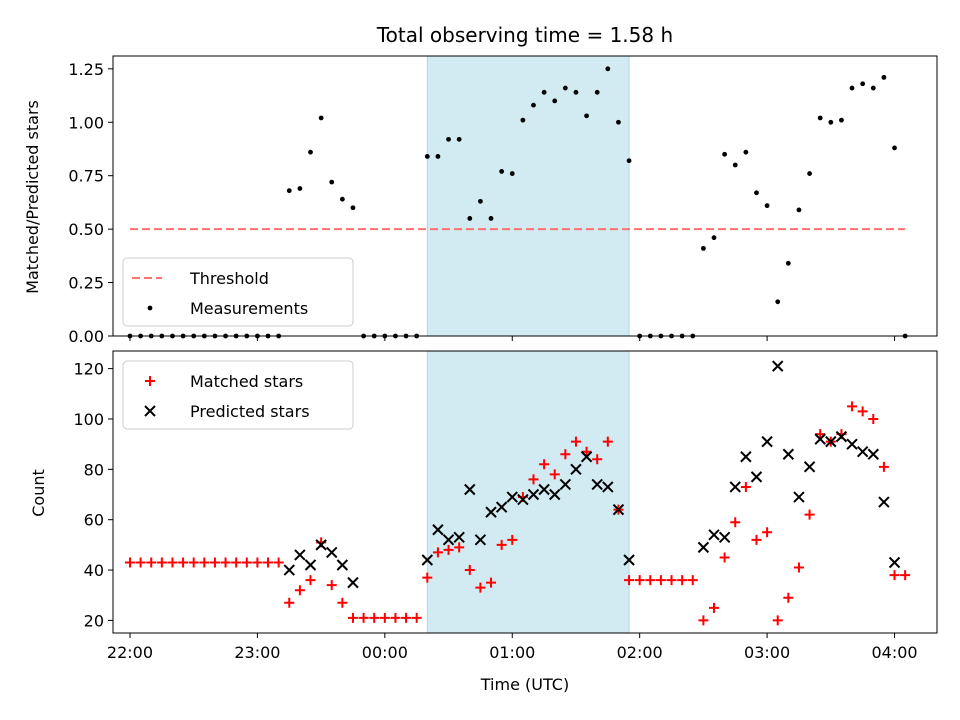  I want to click on legend: Threshold Measurements, so click(238, 292).